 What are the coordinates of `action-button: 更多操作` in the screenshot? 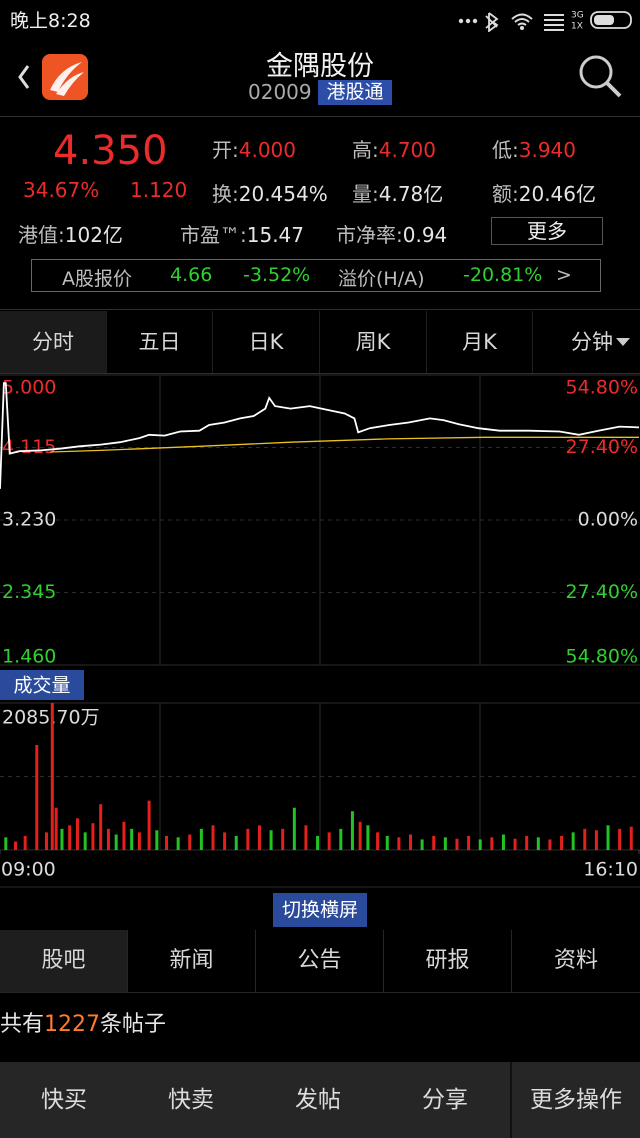 It's located at (576, 1100).